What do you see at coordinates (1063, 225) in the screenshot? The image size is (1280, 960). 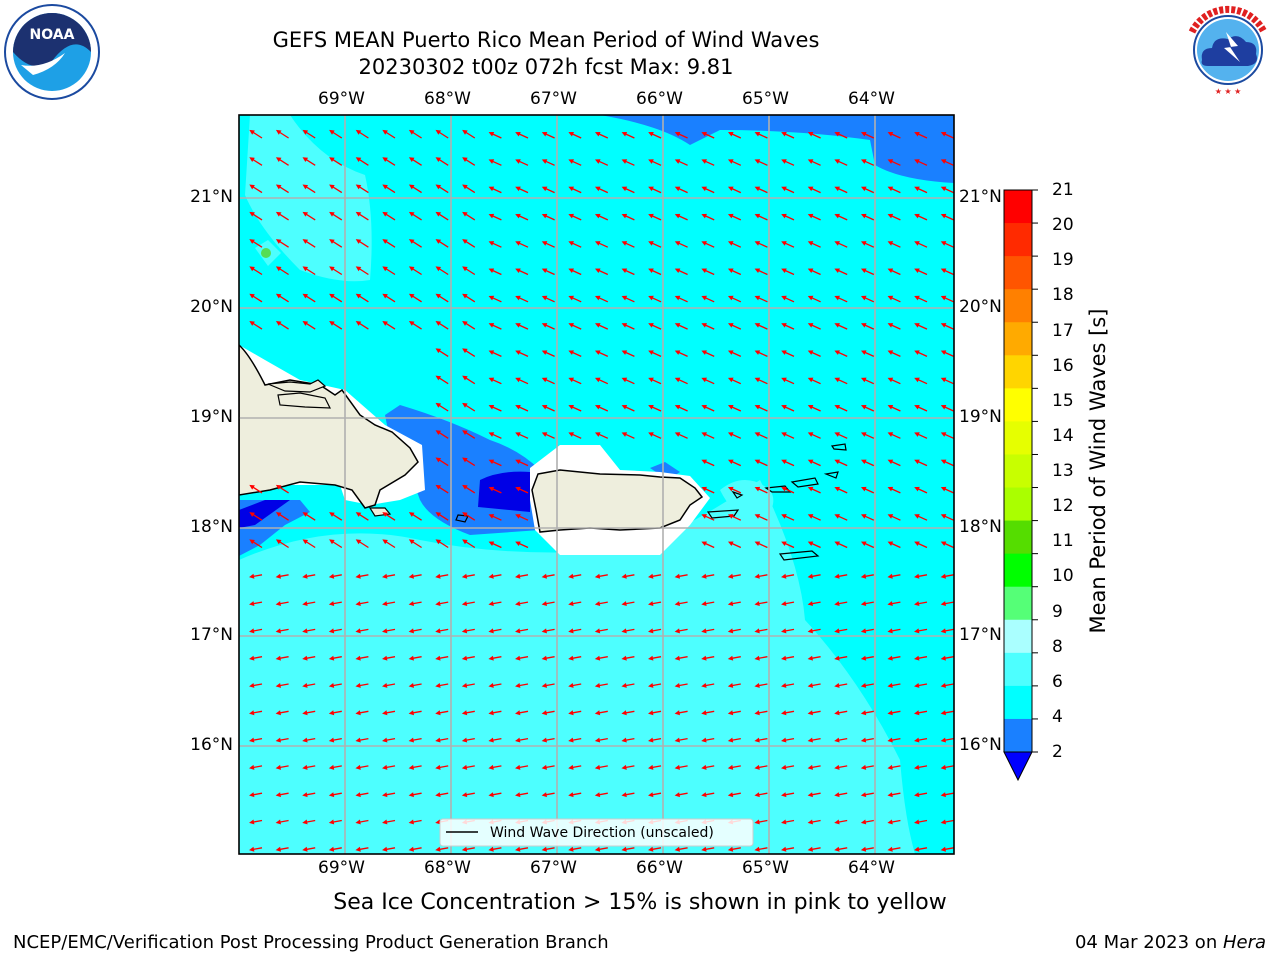 I see `colorbar-tick-label: 20` at bounding box center [1063, 225].